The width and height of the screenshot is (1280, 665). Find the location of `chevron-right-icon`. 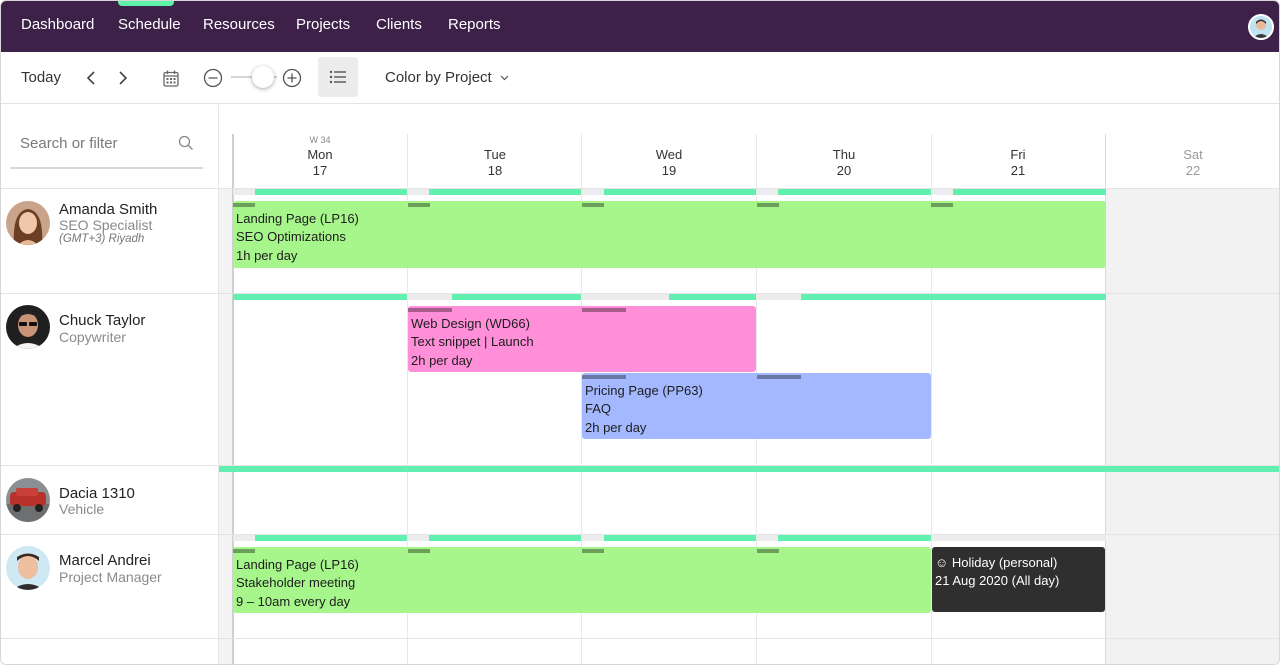

chevron-right-icon is located at coordinates (123, 78).